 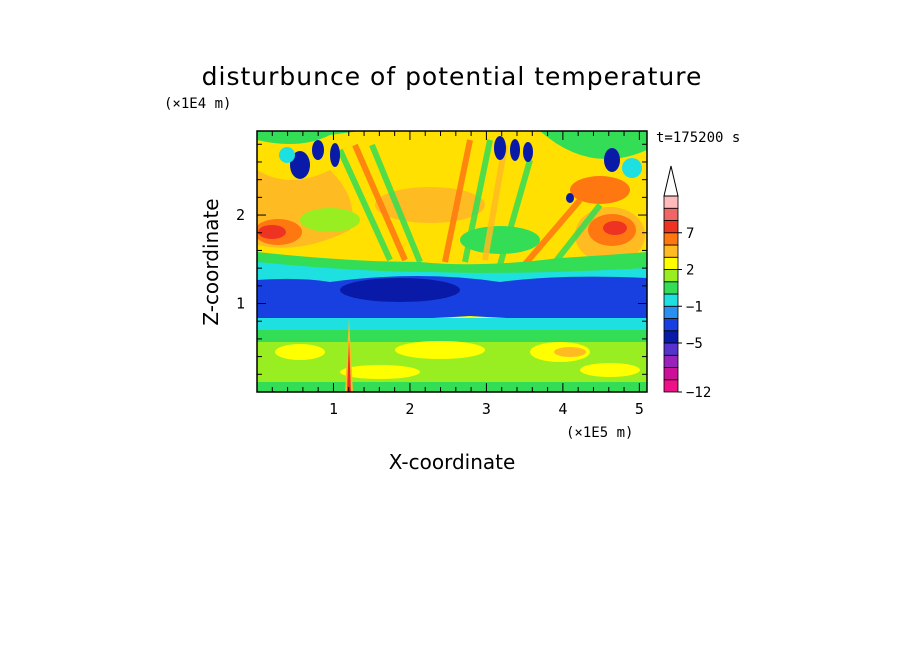 I want to click on x-unit-label: (×1E5 m), so click(x=599, y=433).